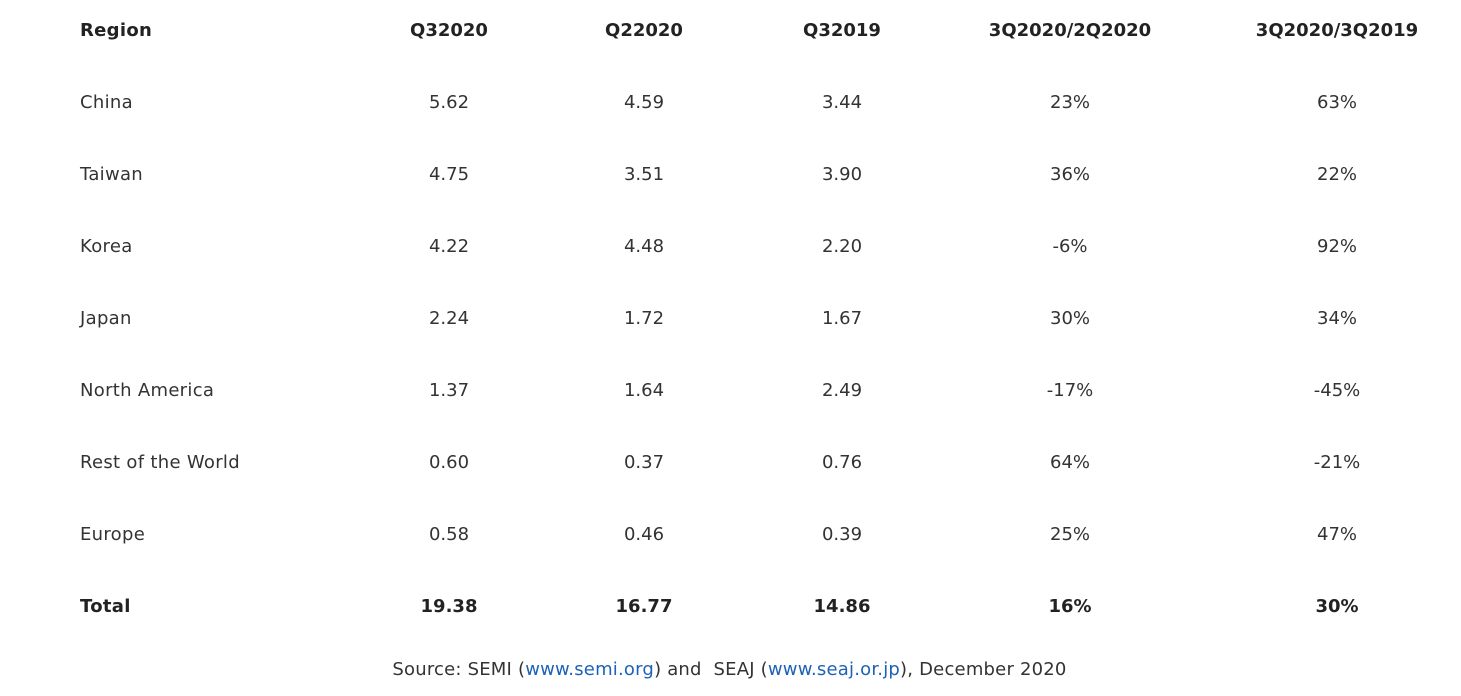 This screenshot has width=1461, height=696. What do you see at coordinates (842, 102) in the screenshot?
I see `row-q32019: 3.44` at bounding box center [842, 102].